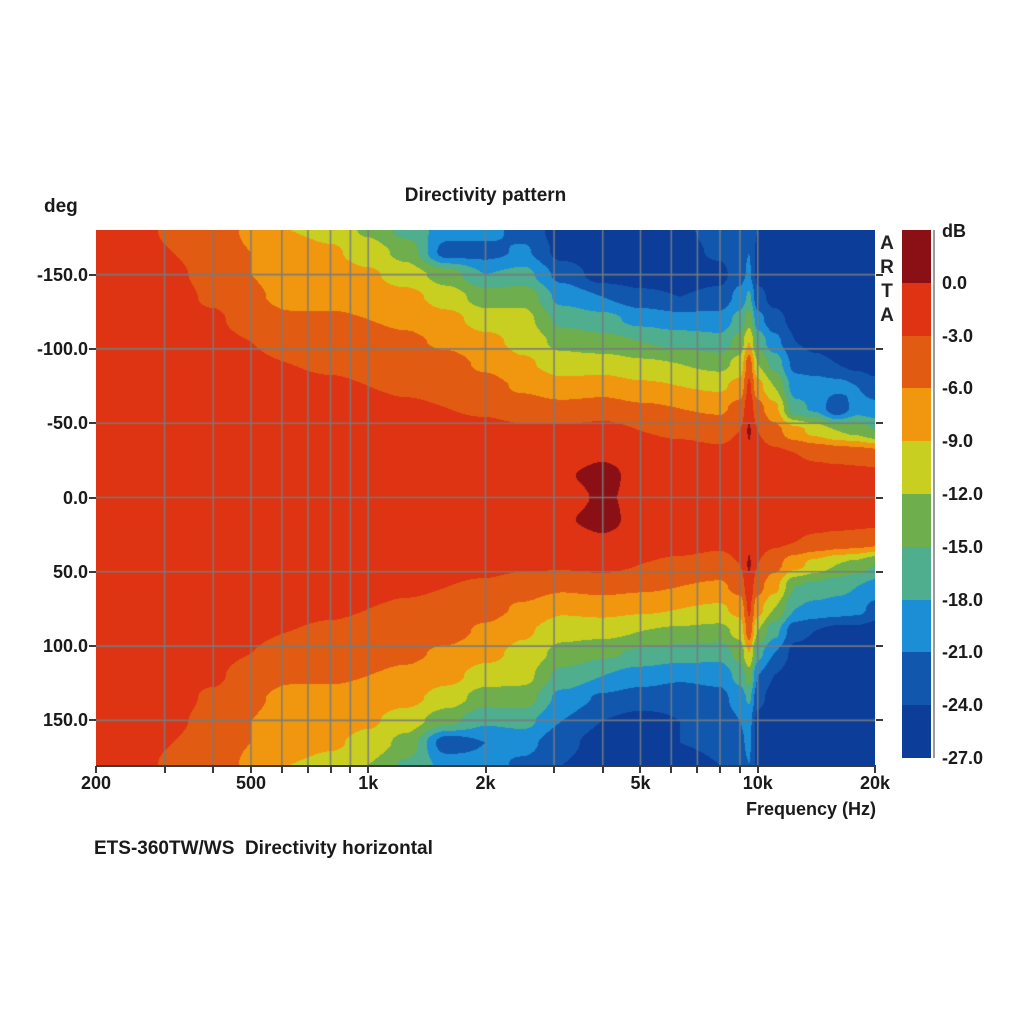 The image size is (1024, 1024). What do you see at coordinates (368, 783) in the screenshot?
I see `x-tick-label: 1k` at bounding box center [368, 783].